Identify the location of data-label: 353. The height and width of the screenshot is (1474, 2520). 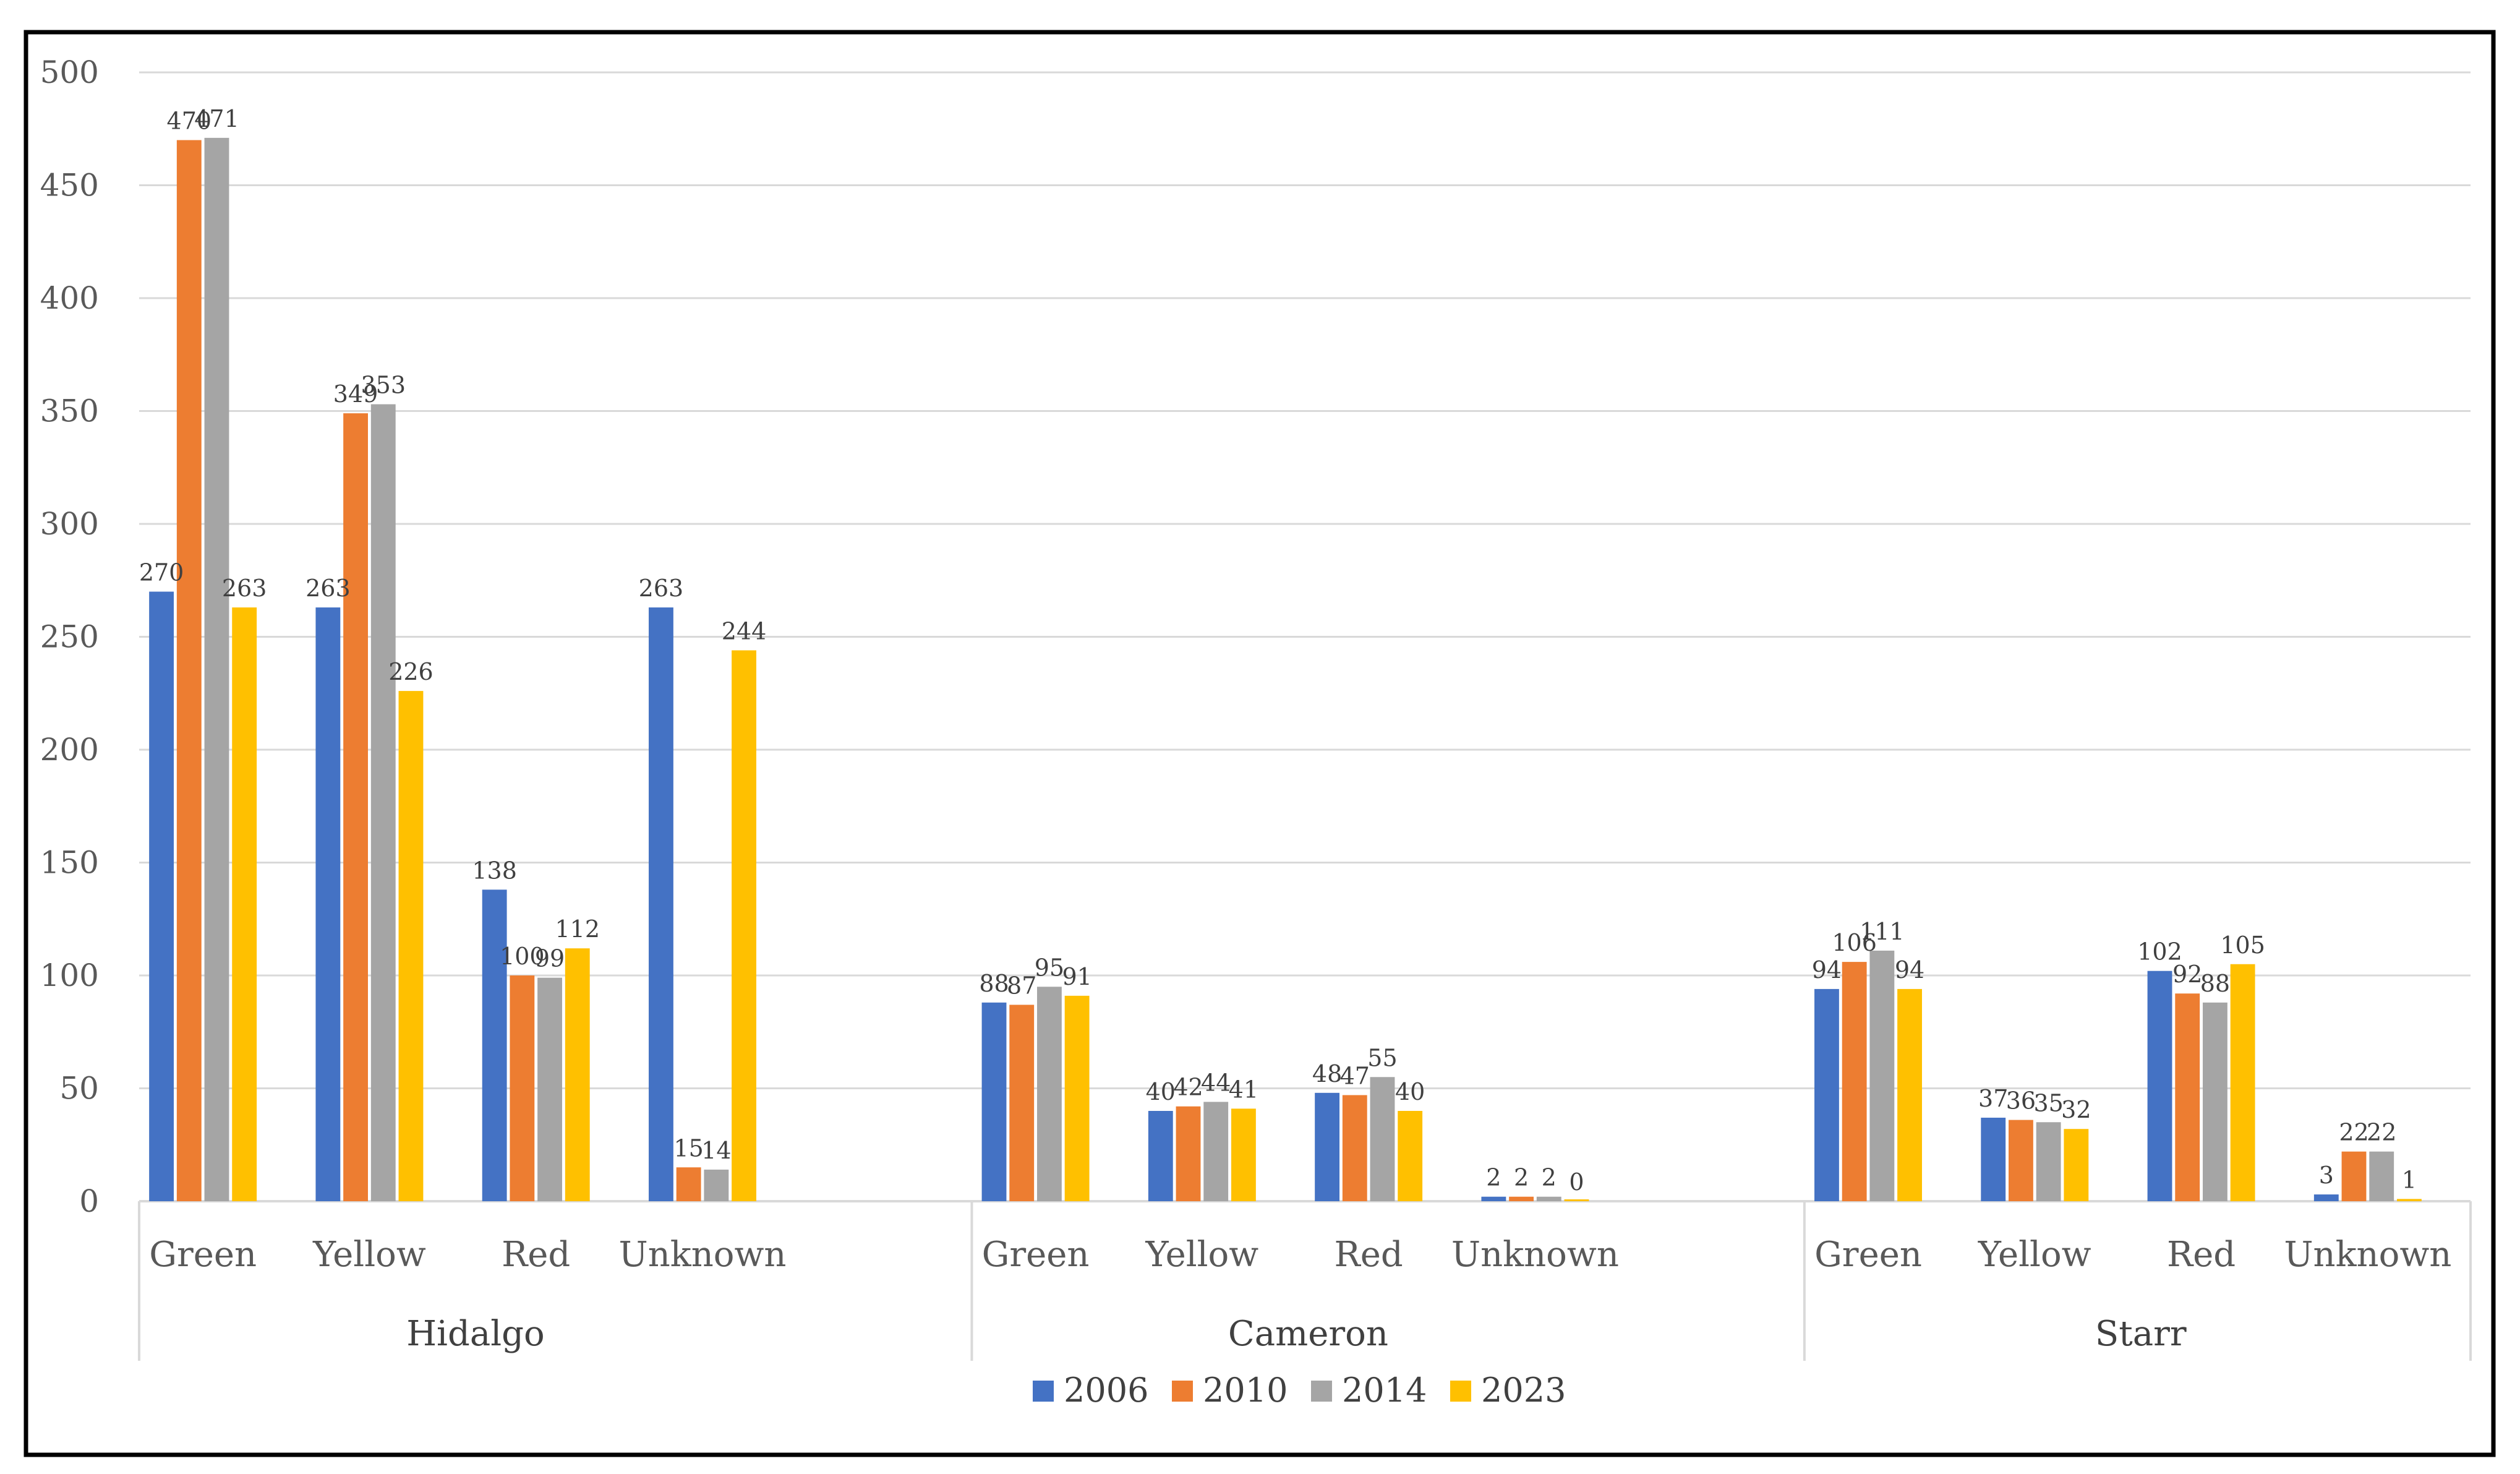
(384, 386).